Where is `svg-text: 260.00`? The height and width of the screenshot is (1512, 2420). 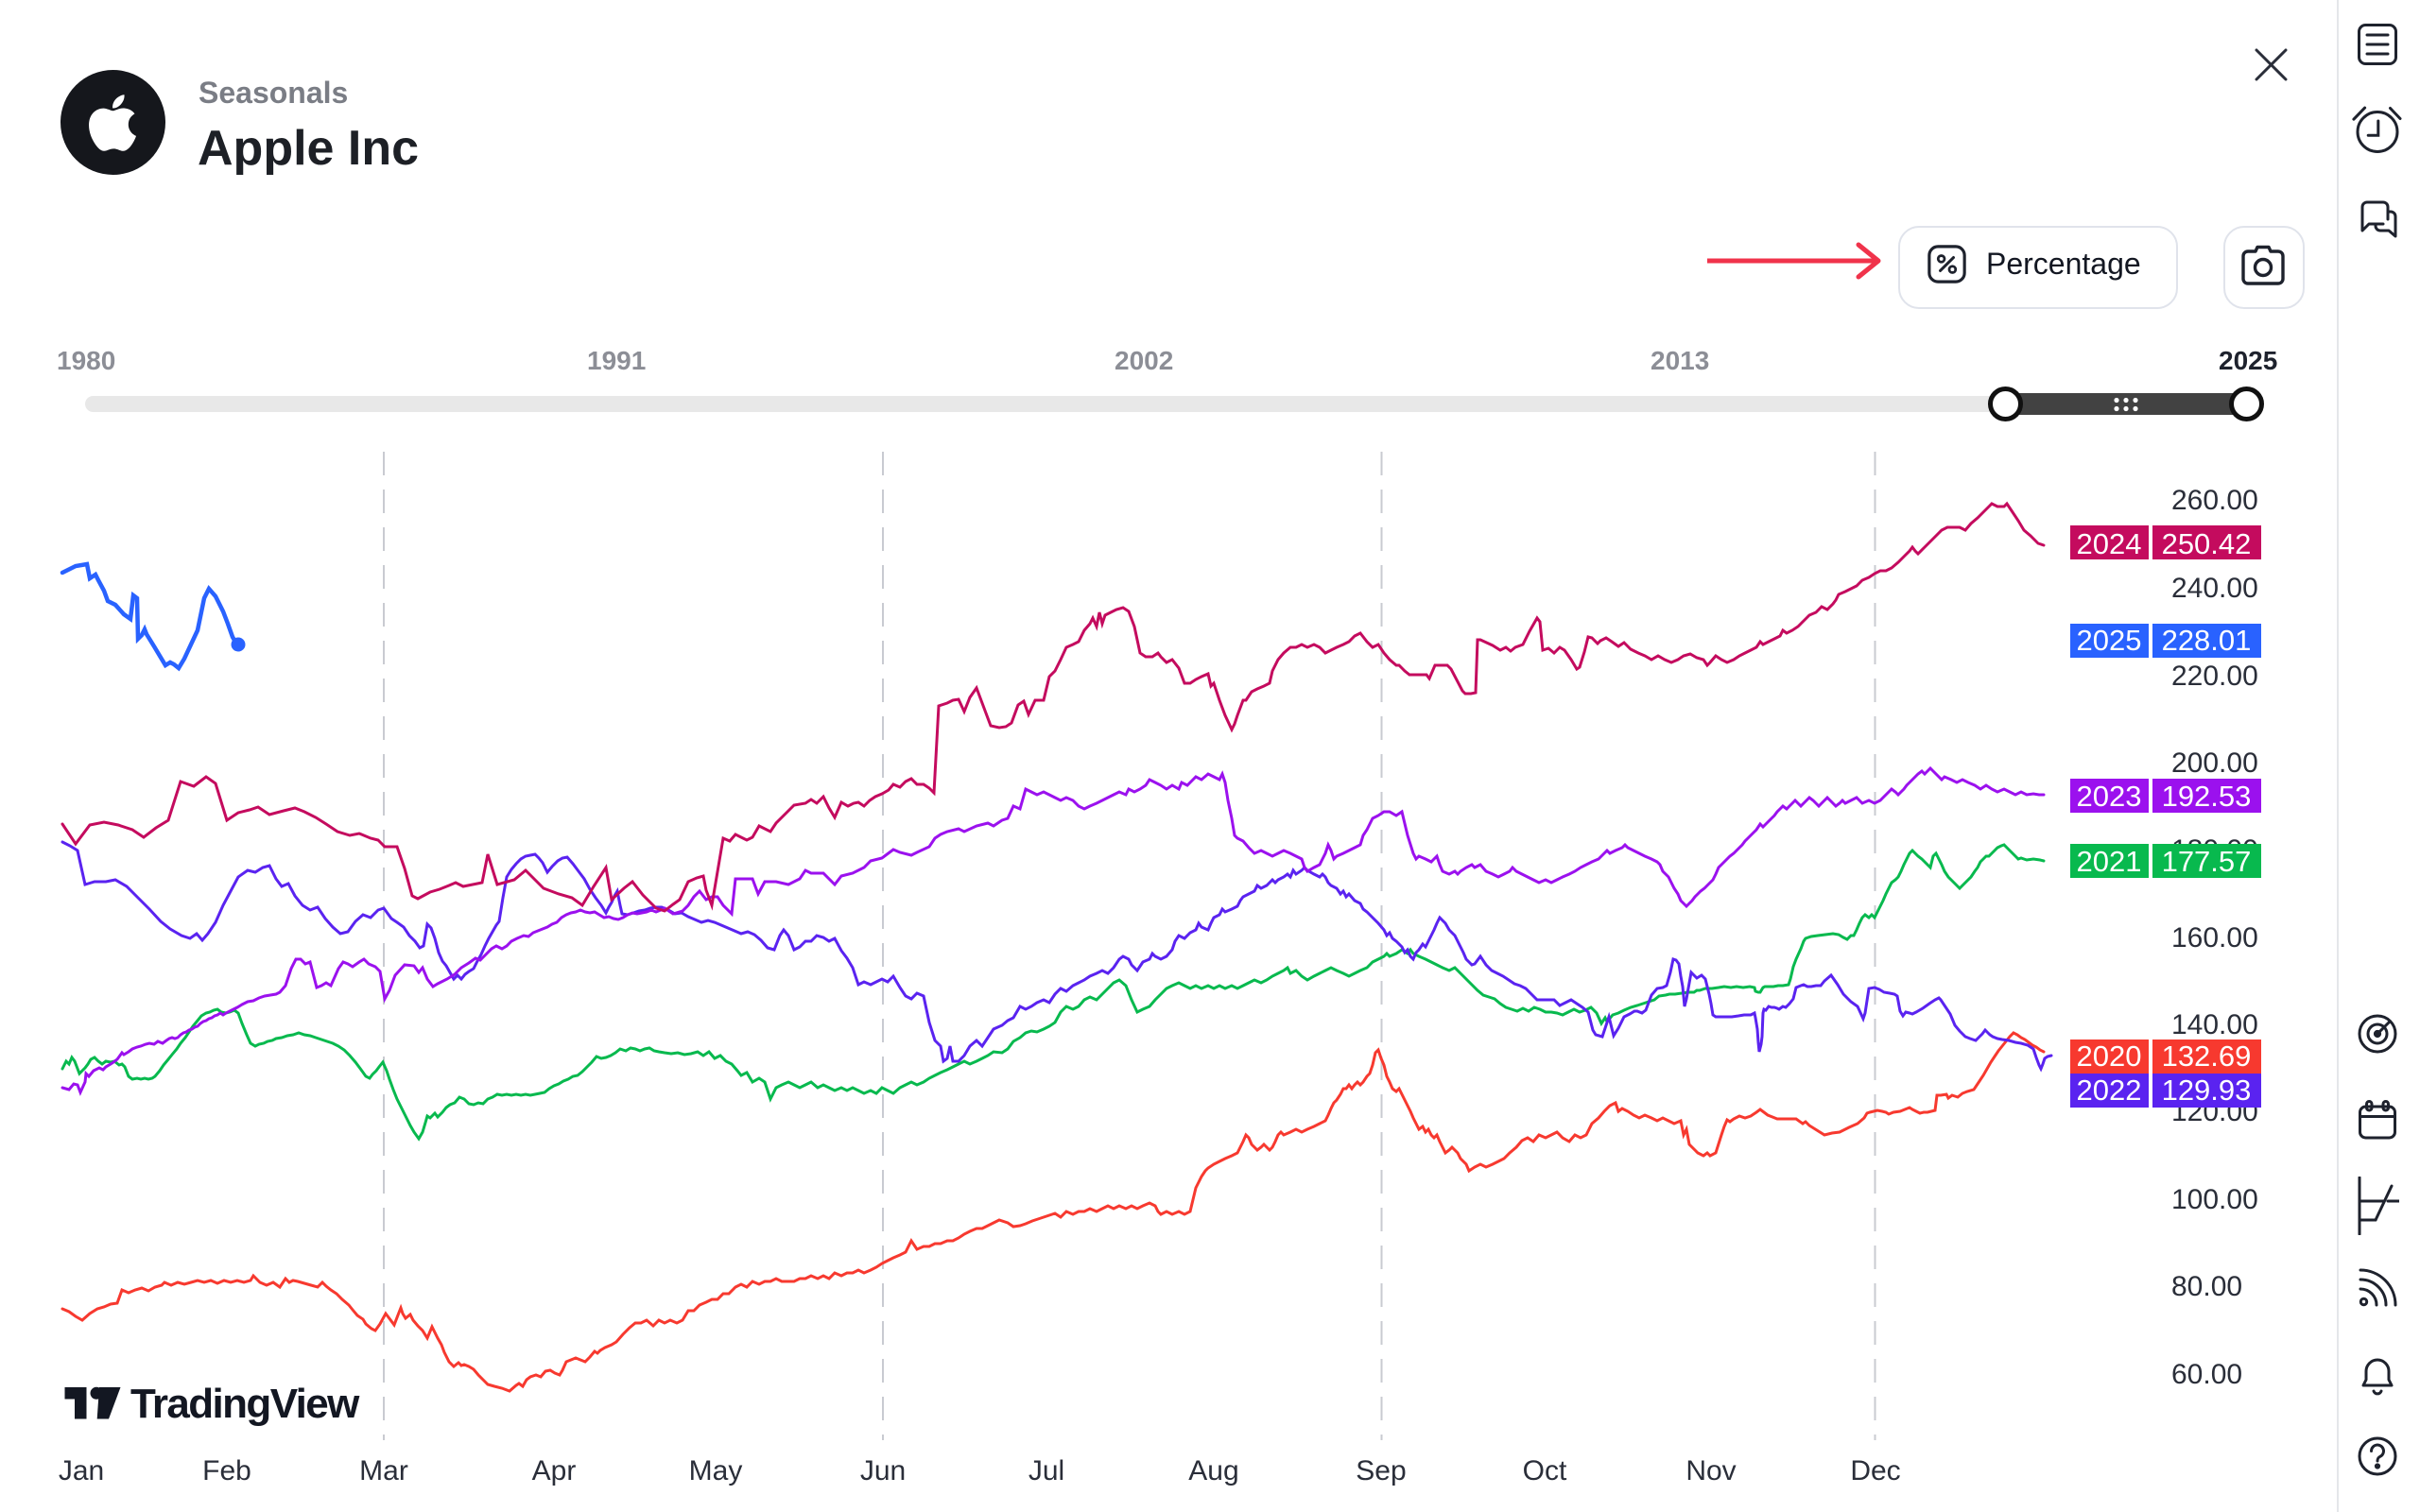
svg-text: 260.00 is located at coordinates (2214, 500).